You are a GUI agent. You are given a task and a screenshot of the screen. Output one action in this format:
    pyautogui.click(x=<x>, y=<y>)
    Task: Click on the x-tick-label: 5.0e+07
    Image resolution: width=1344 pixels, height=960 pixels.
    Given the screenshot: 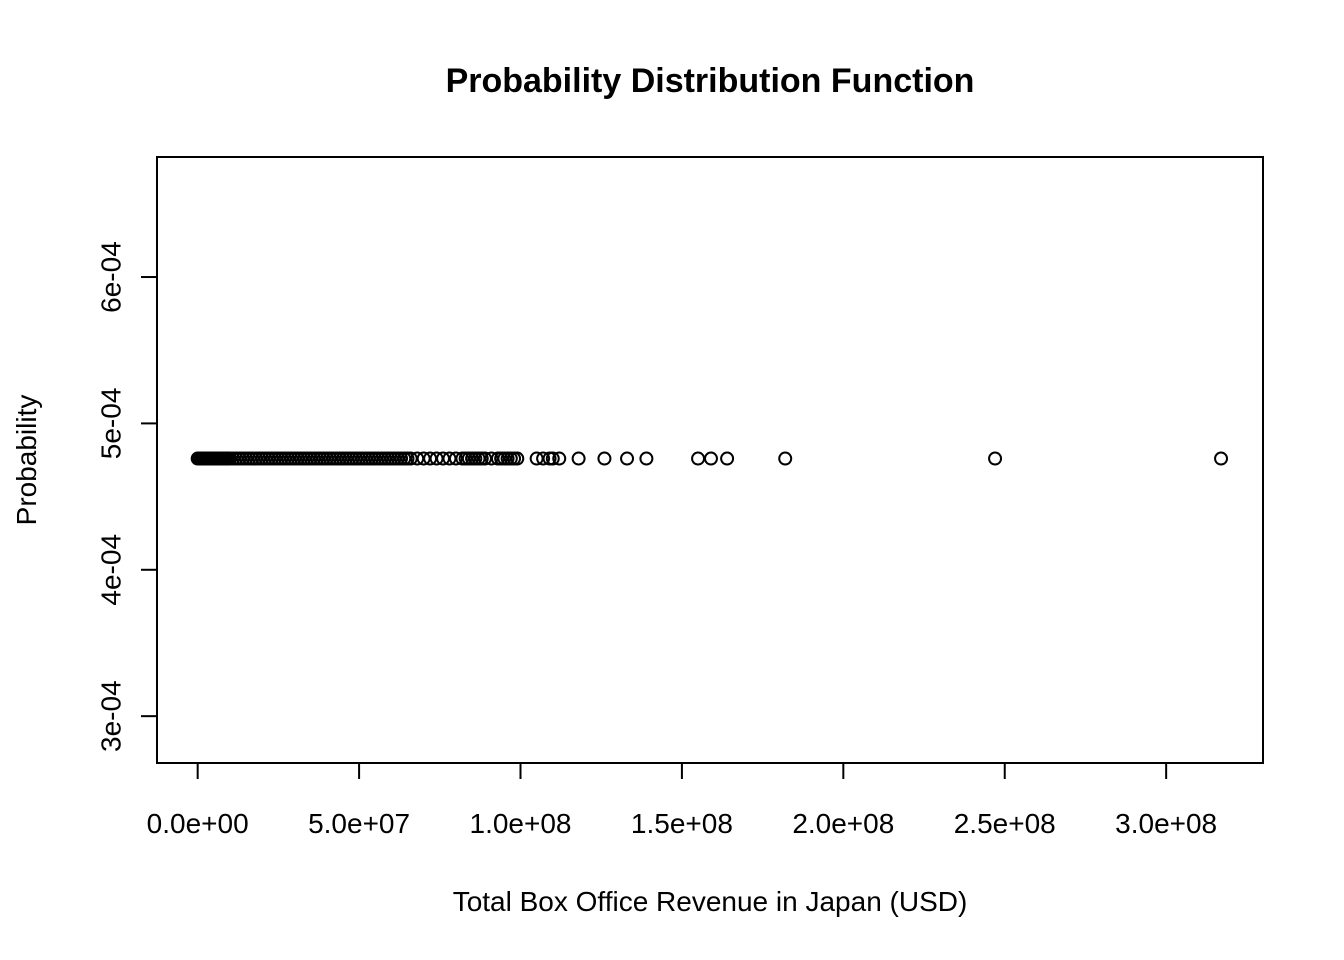 What is the action you would take?
    pyautogui.click(x=359, y=823)
    